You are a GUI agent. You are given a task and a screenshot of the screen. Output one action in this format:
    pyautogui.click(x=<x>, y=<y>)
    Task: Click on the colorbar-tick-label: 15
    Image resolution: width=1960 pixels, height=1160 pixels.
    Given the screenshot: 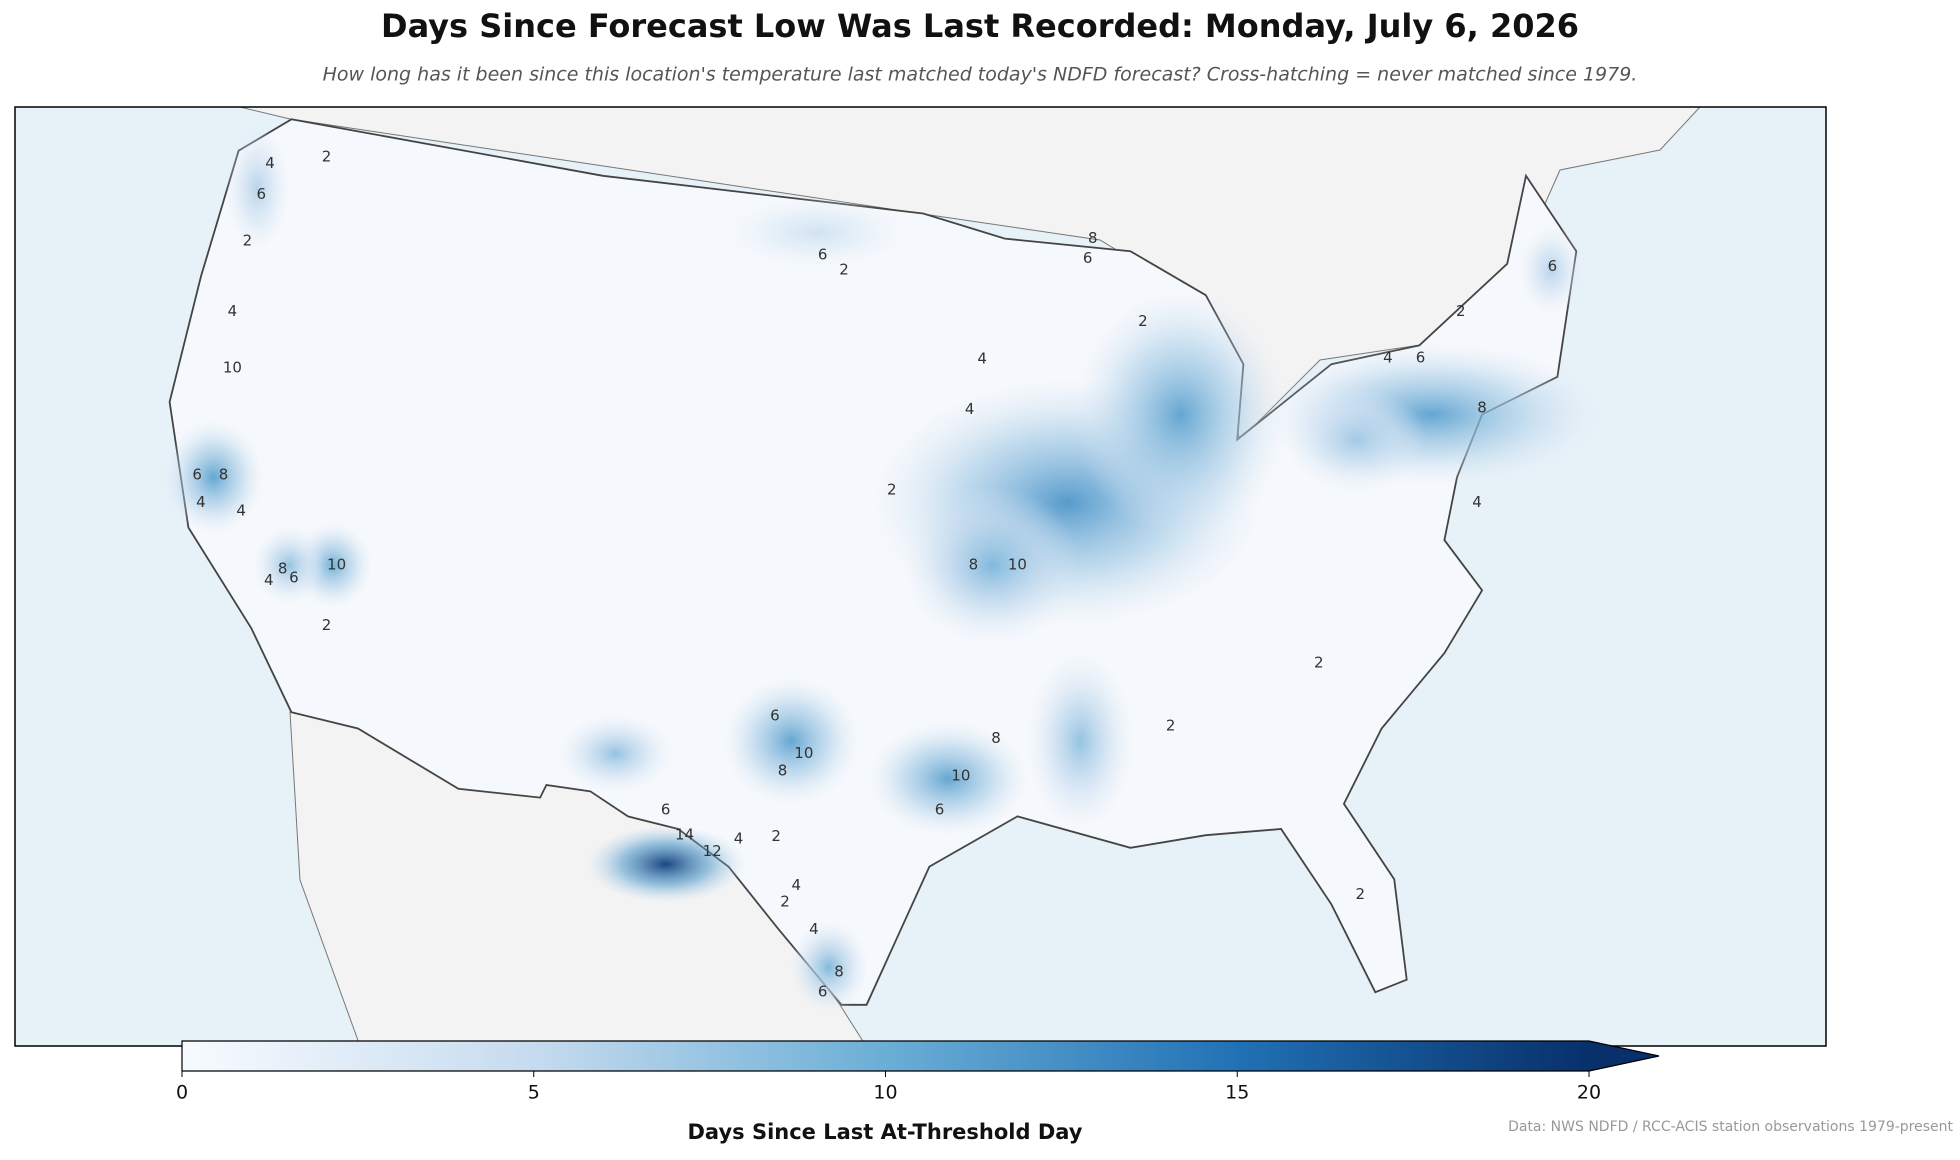 What is the action you would take?
    pyautogui.click(x=1237, y=1093)
    